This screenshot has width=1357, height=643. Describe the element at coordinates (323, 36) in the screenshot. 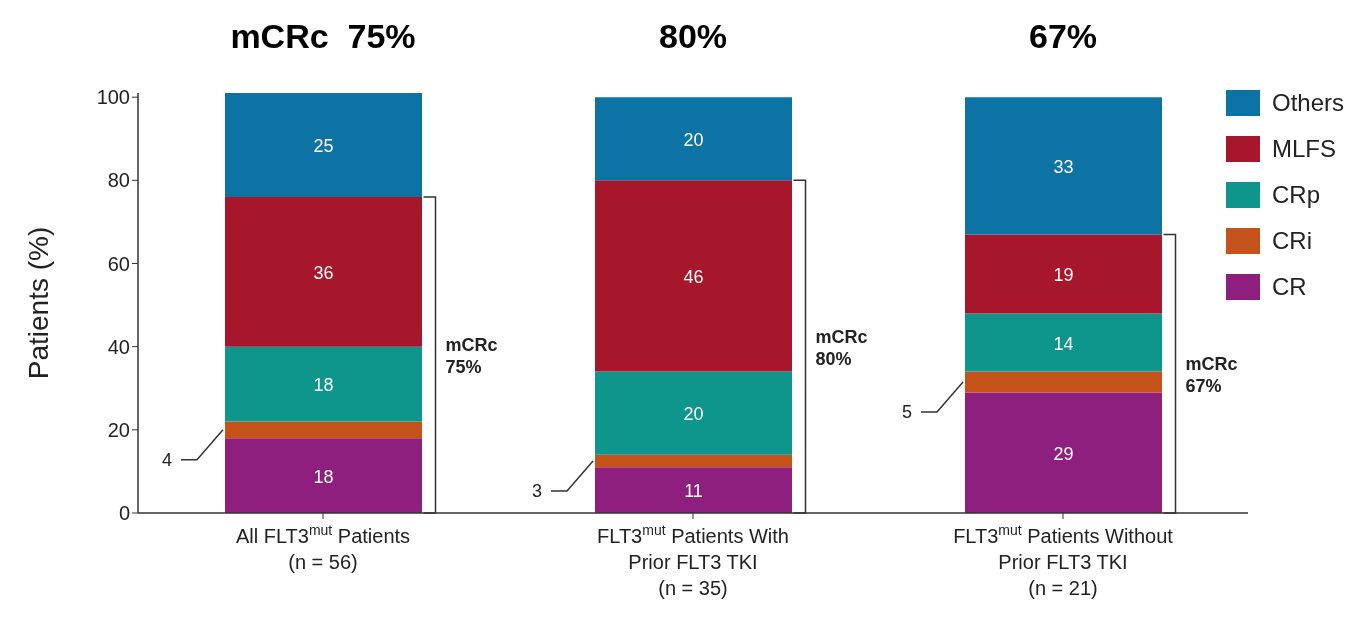

I see `text: mCRc 75%` at that location.